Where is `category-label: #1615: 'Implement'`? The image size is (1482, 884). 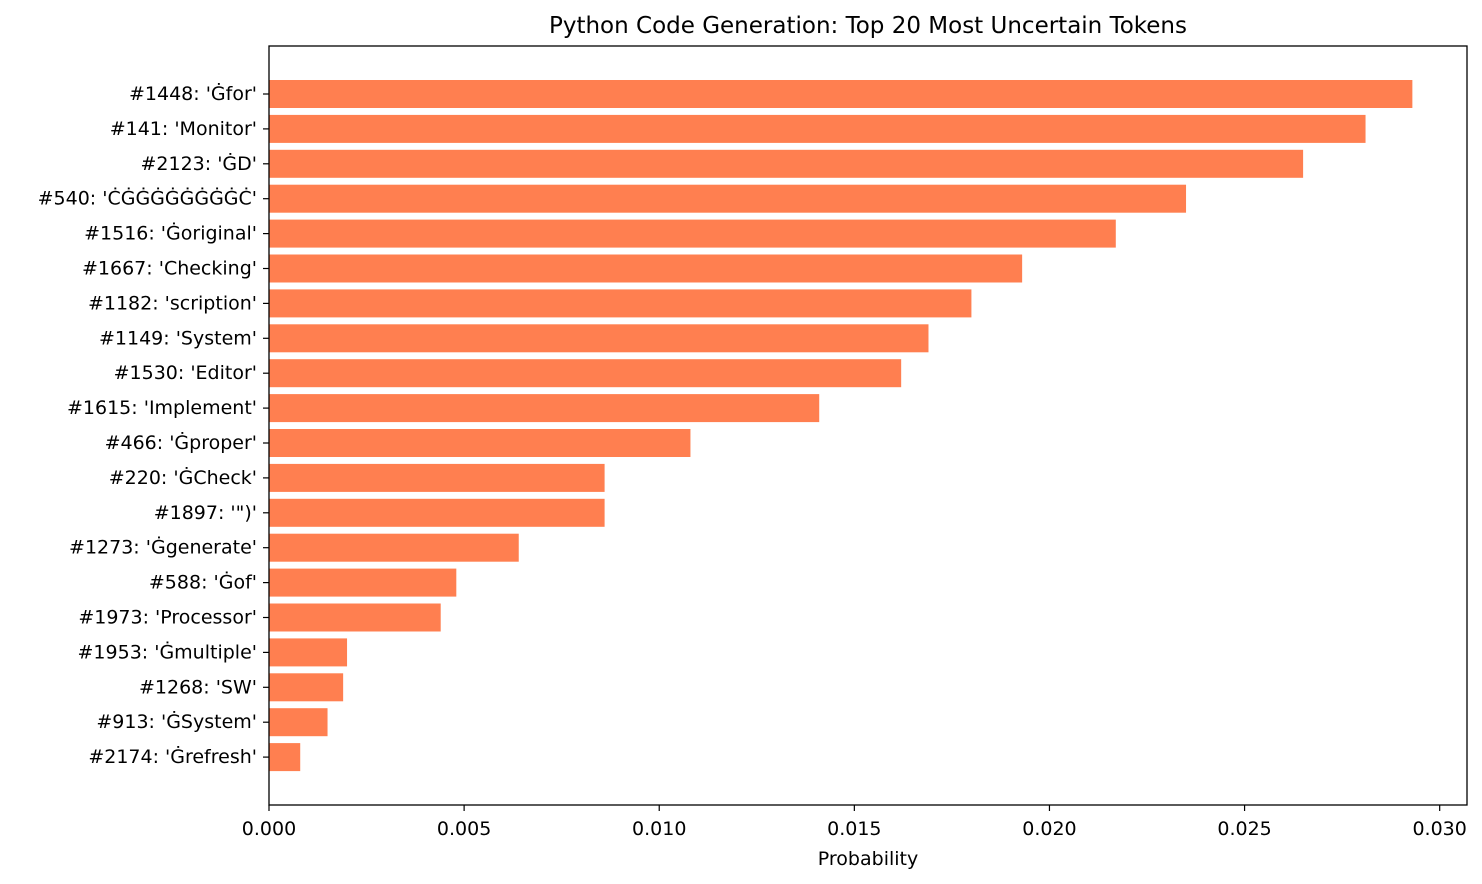 category-label: #1615: 'Implement' is located at coordinates (162, 408).